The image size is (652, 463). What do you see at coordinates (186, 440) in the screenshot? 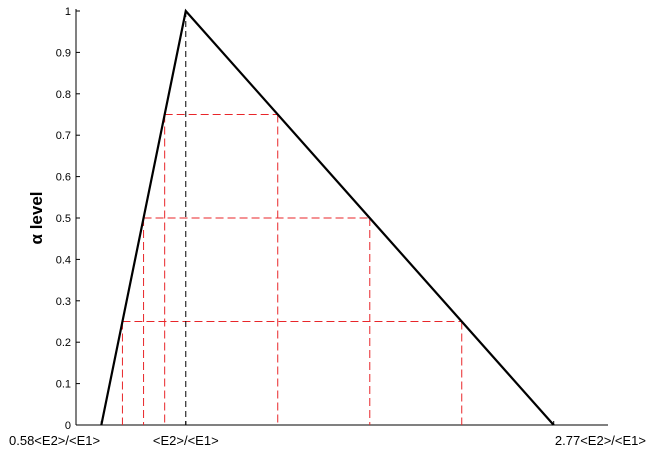
I see `x-tick-label: <E2>/<E1>` at bounding box center [186, 440].